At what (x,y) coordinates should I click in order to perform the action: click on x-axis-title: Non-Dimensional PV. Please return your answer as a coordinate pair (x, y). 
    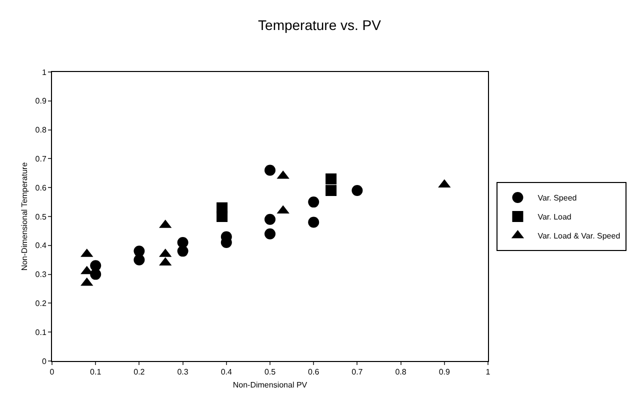
    Looking at the image, I should click on (270, 385).